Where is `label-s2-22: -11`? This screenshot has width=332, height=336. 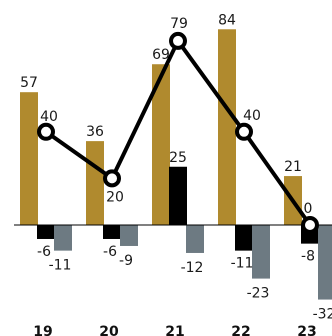 label-s2-22: -11 is located at coordinates (242, 264).